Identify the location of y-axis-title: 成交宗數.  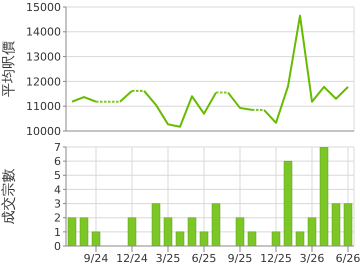
(8, 196).